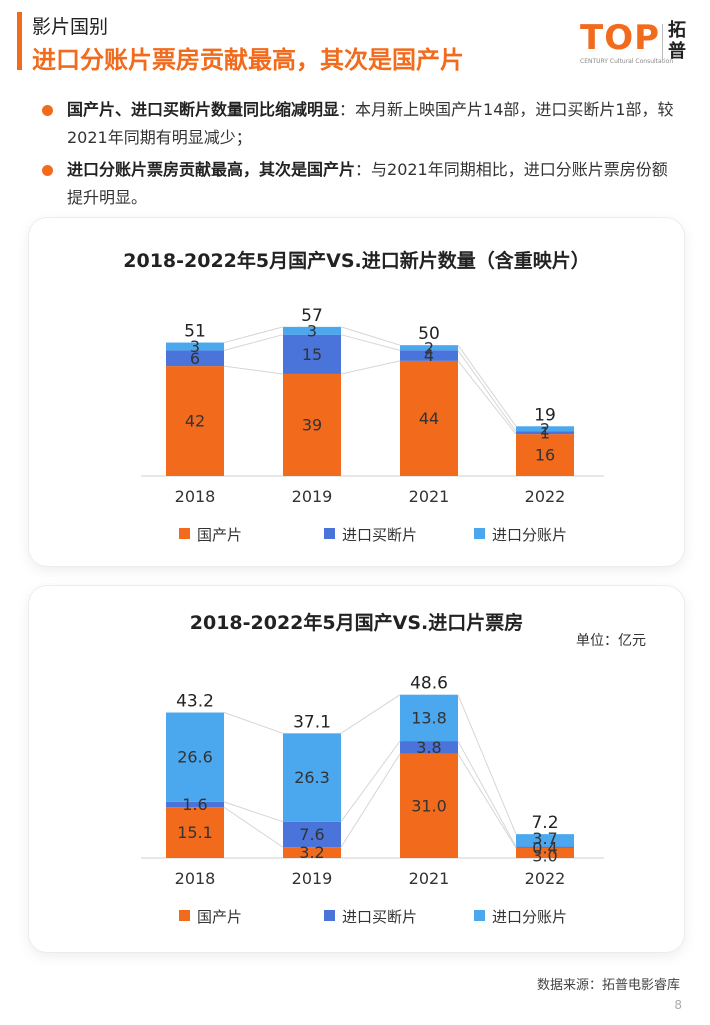 The height and width of the screenshot is (1025, 710). I want to click on bar-total-label: 48.6, so click(429, 684).